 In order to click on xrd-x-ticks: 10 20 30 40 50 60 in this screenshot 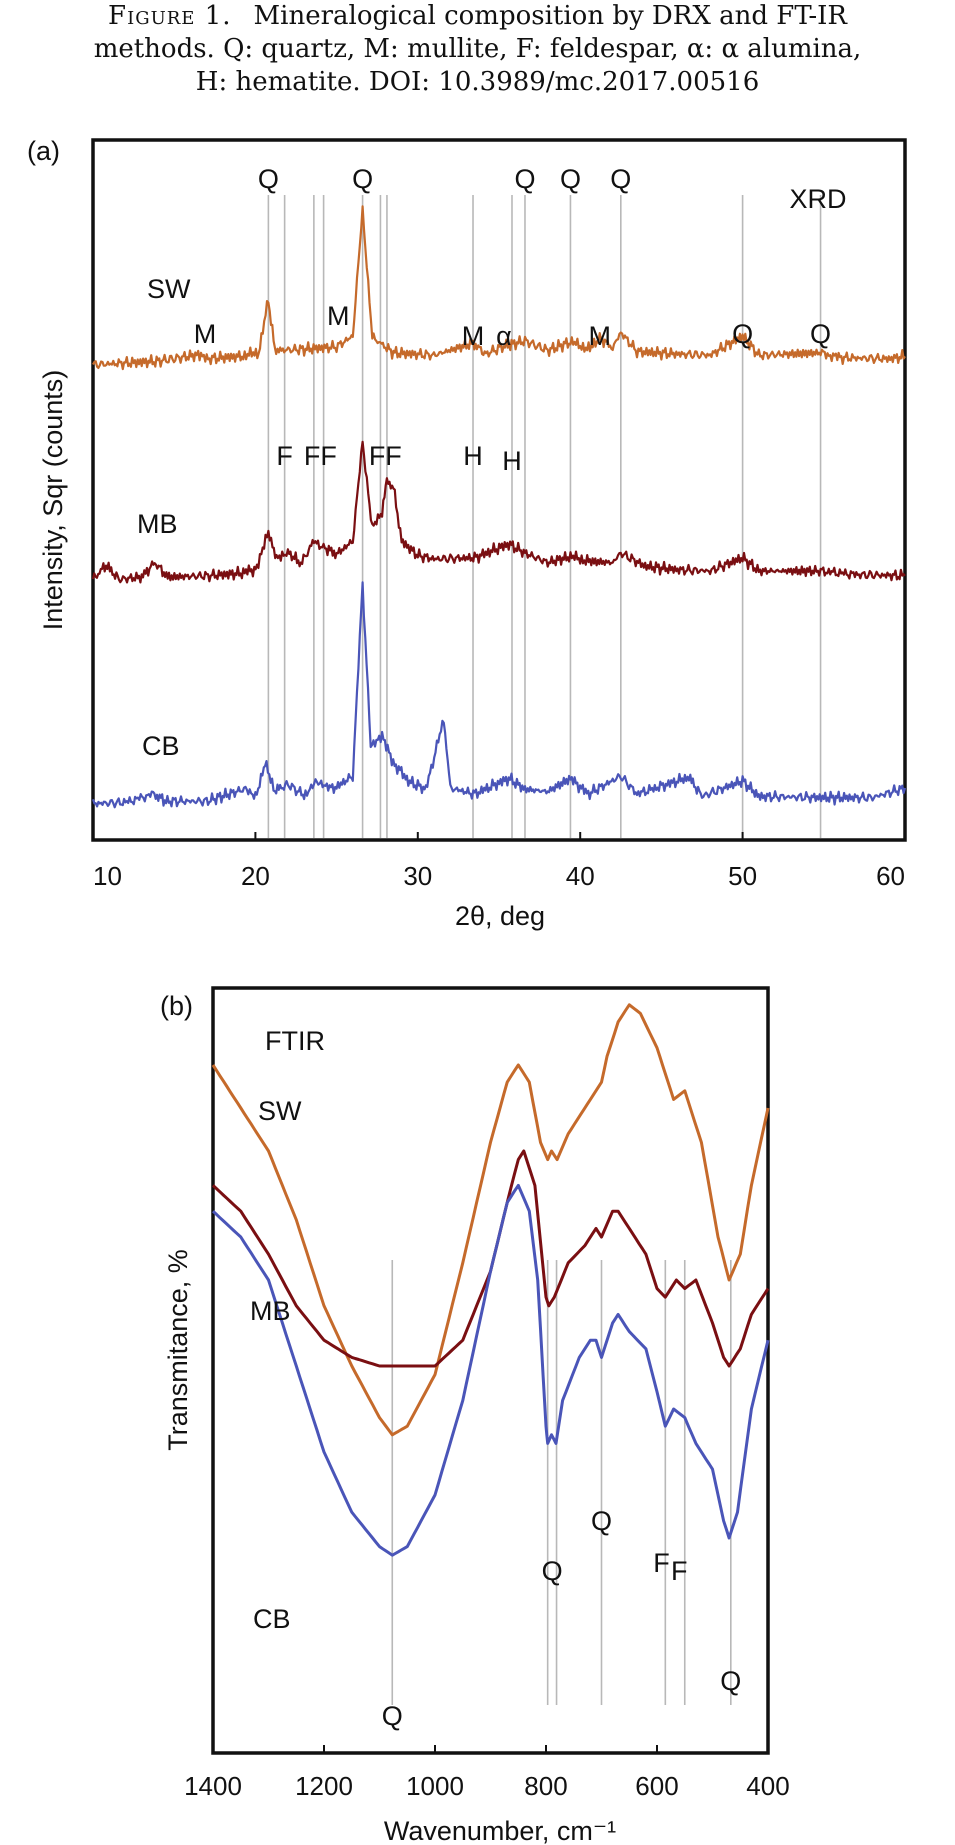, I will do `click(499, 861)`.